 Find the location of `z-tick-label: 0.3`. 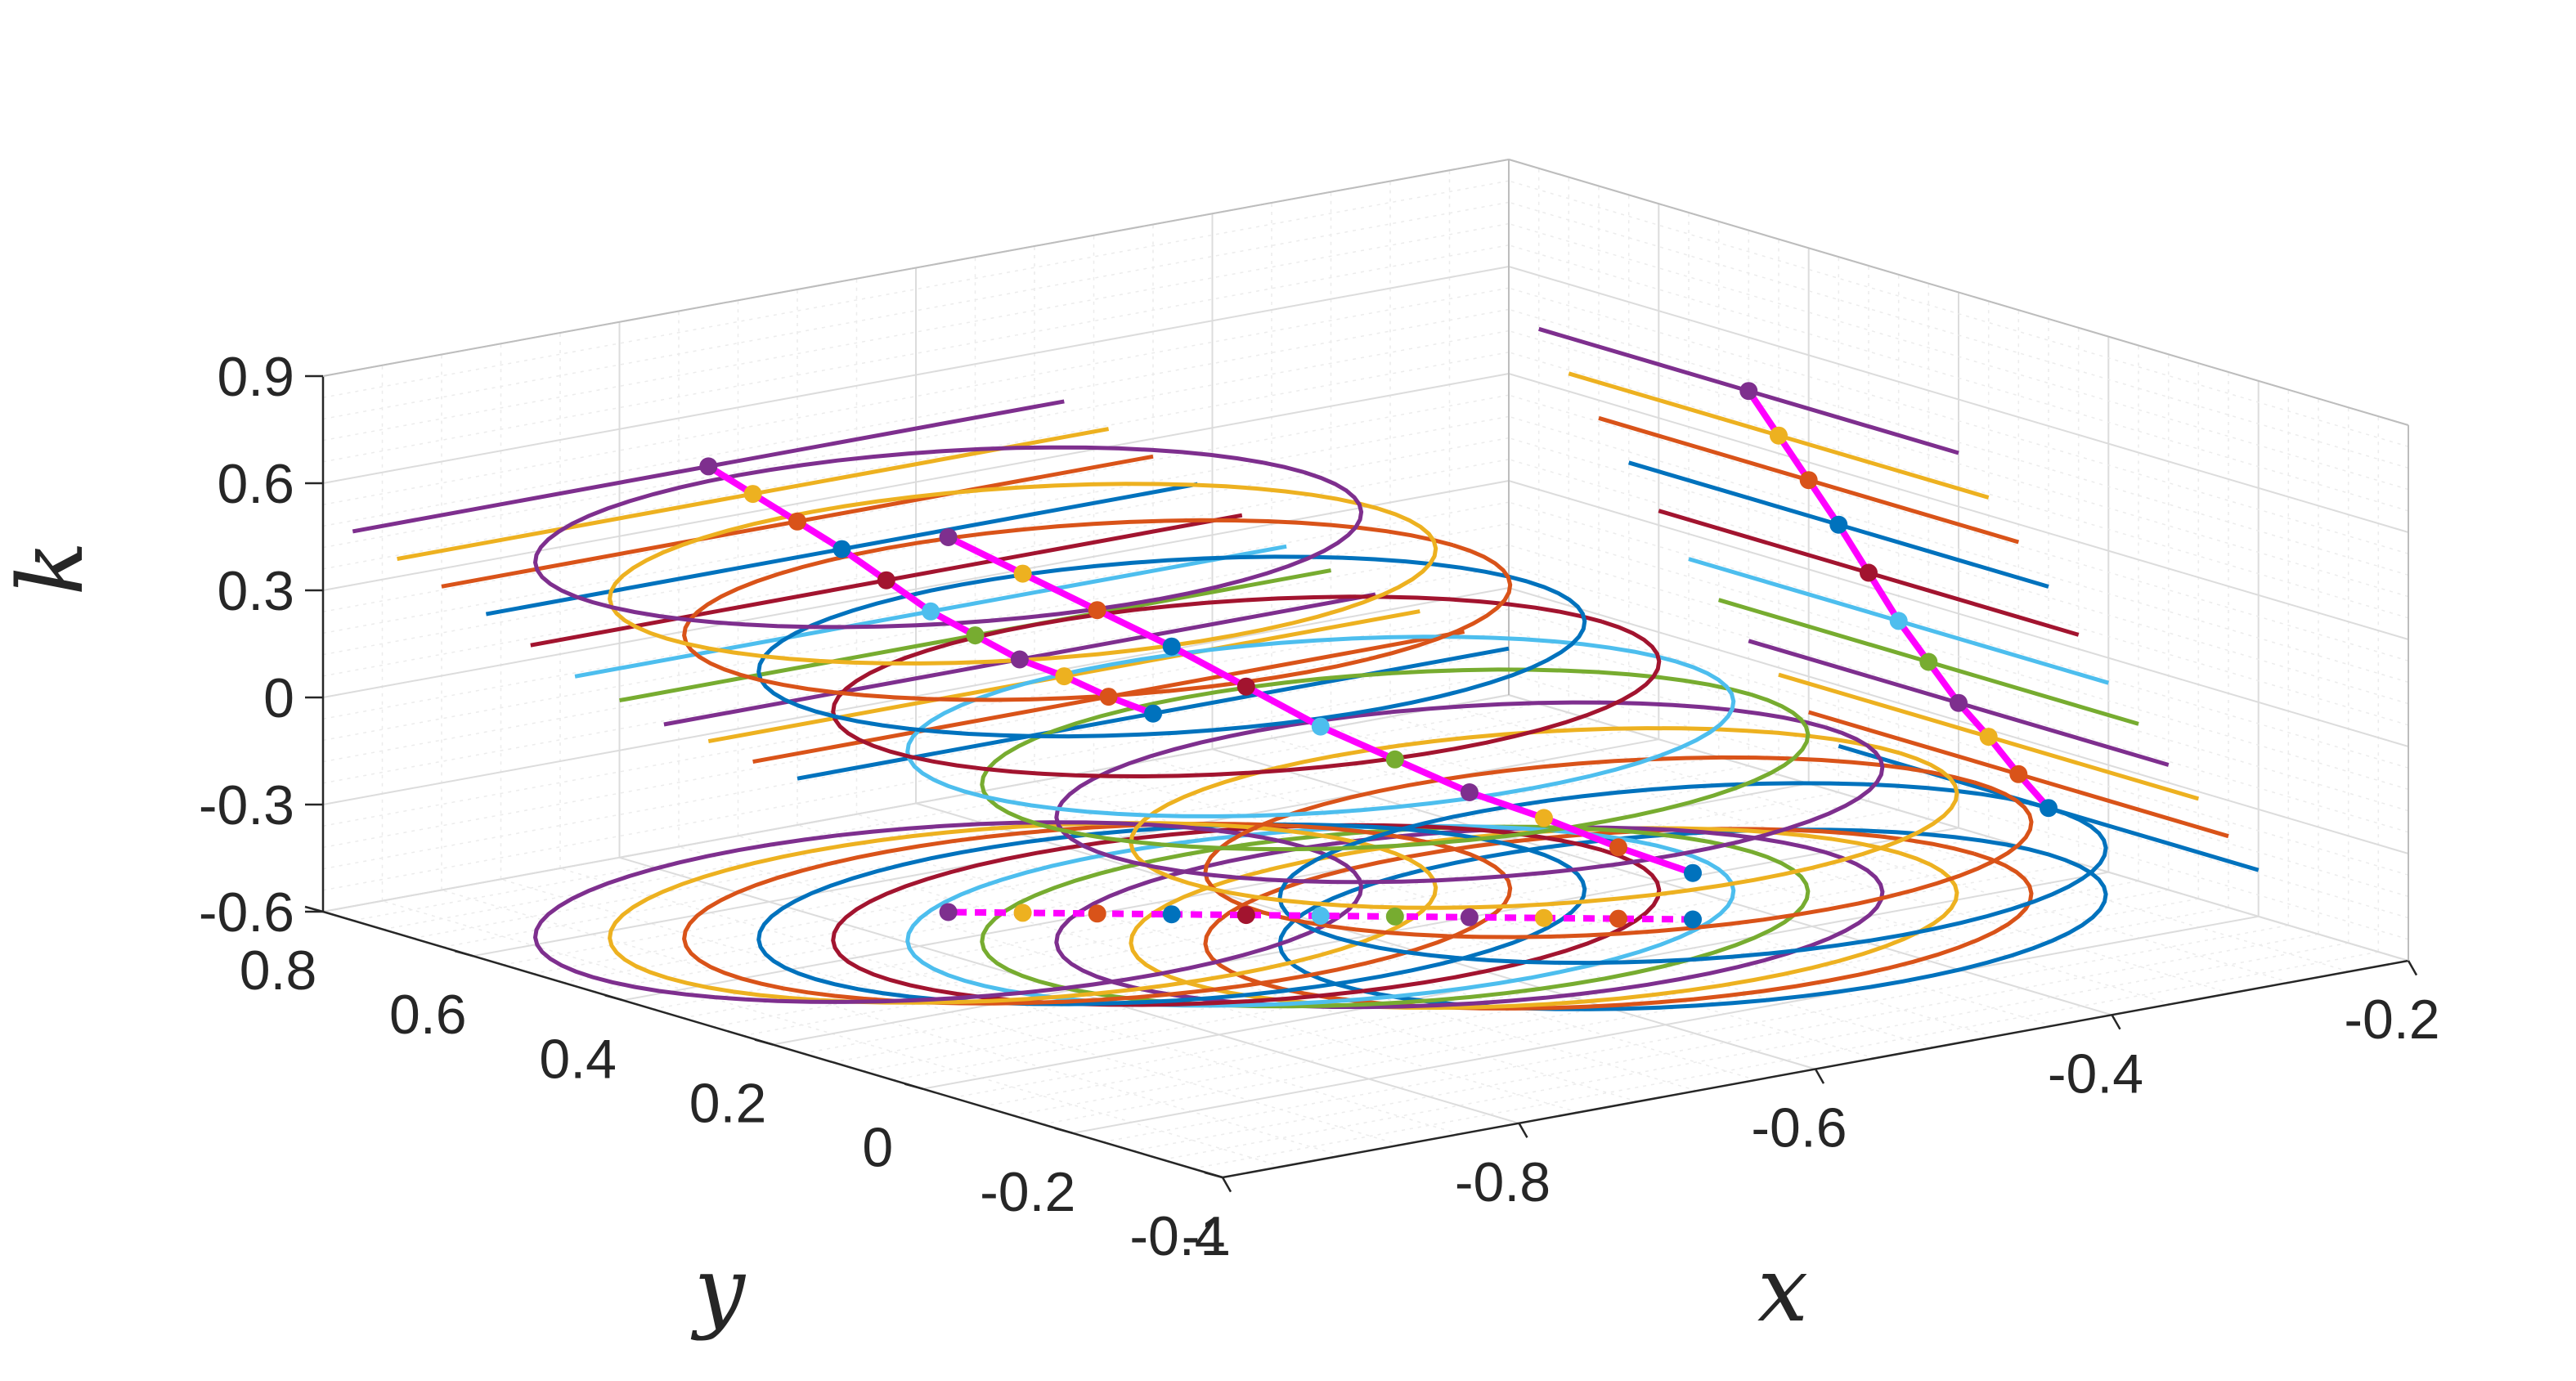

z-tick-label: 0.3 is located at coordinates (256, 591).